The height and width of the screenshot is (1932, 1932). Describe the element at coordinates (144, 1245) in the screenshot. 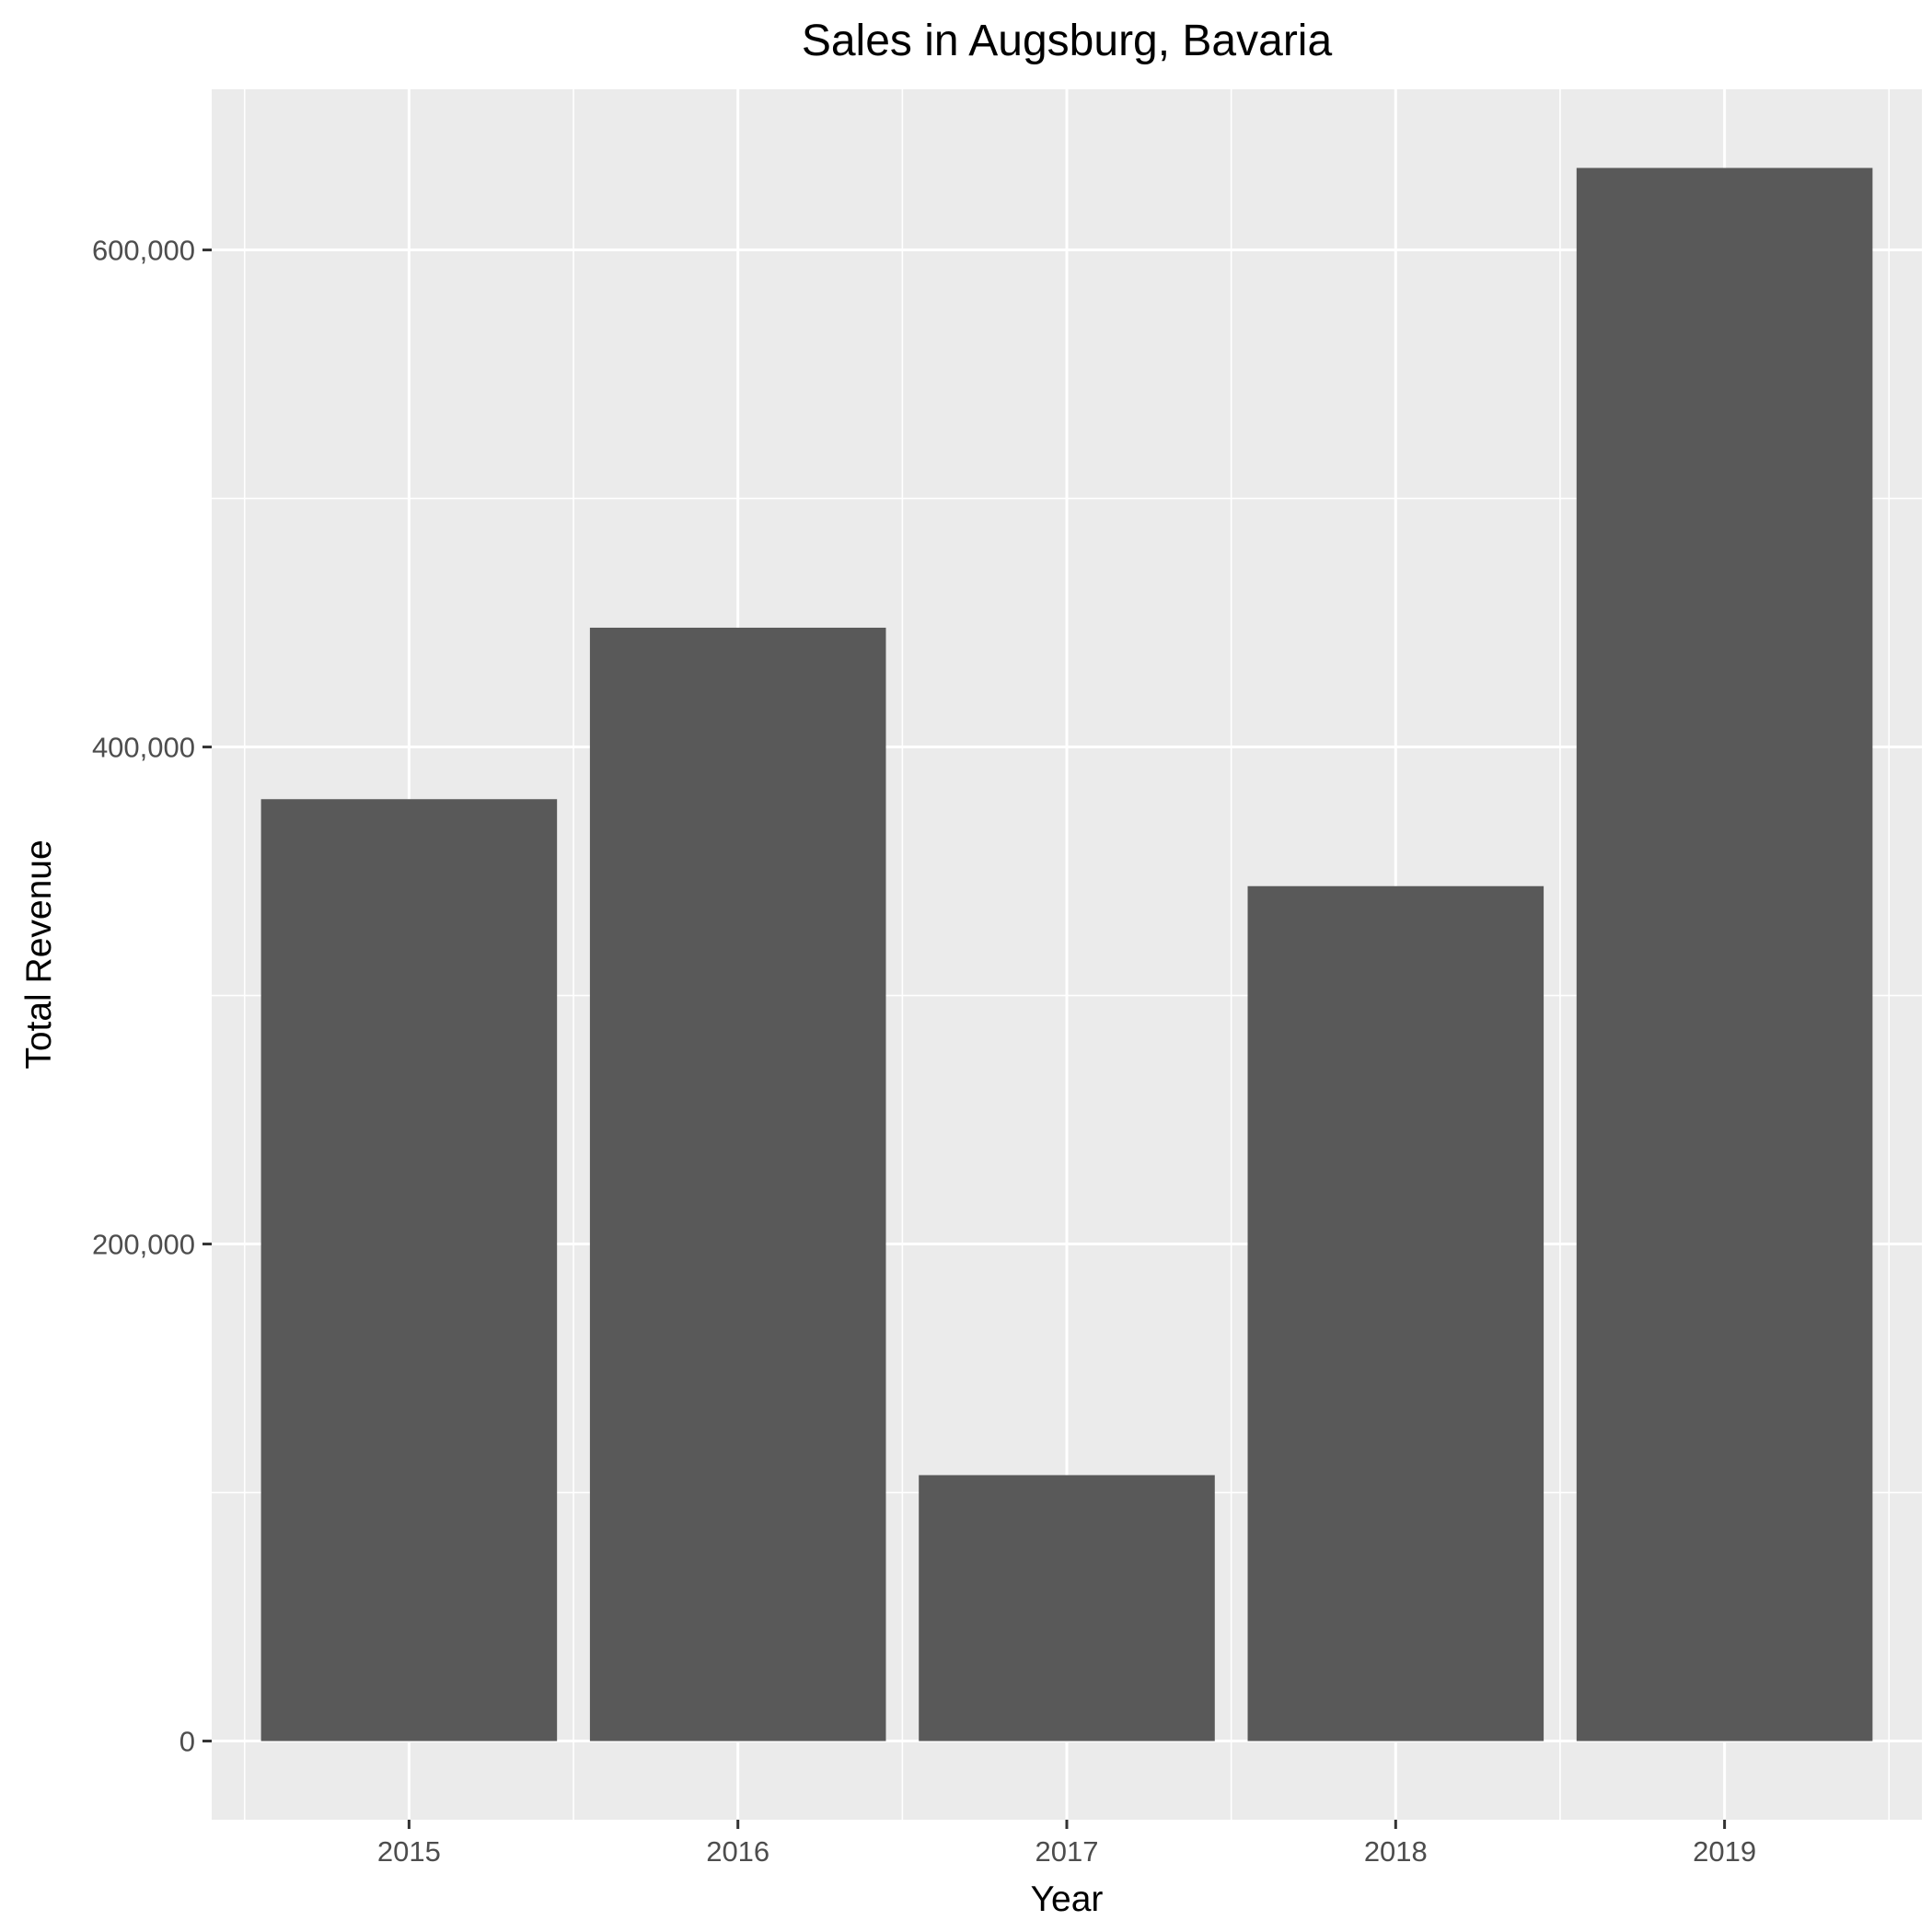

I see `y-tick-label: 200,000` at that location.